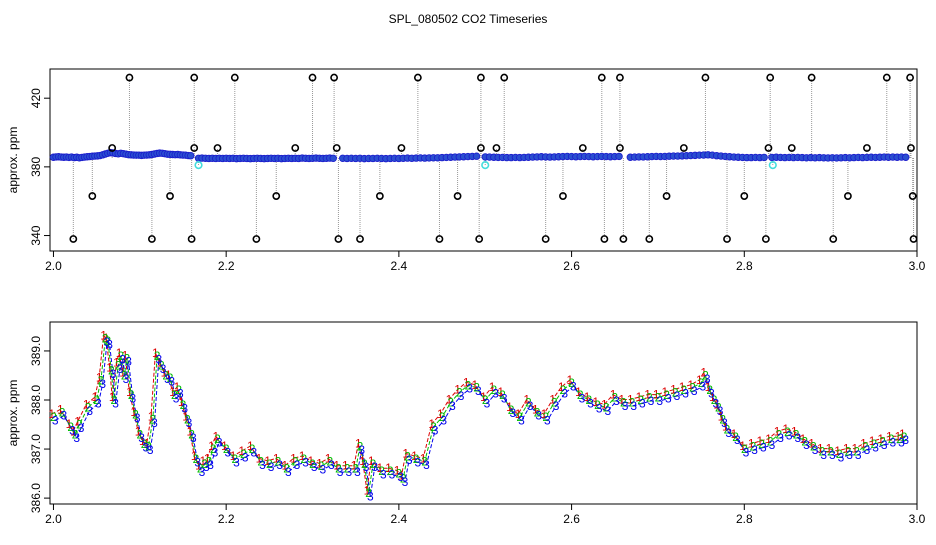 This screenshot has height=545, width=936. What do you see at coordinates (198, 165) in the screenshot?
I see `calibration-point` at bounding box center [198, 165].